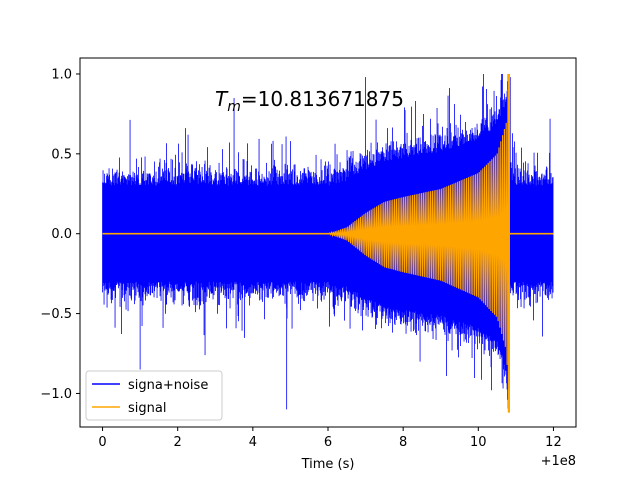 The width and height of the screenshot is (640, 485). Describe the element at coordinates (222, 99) in the screenshot. I see `annotation-symbol: T` at that location.